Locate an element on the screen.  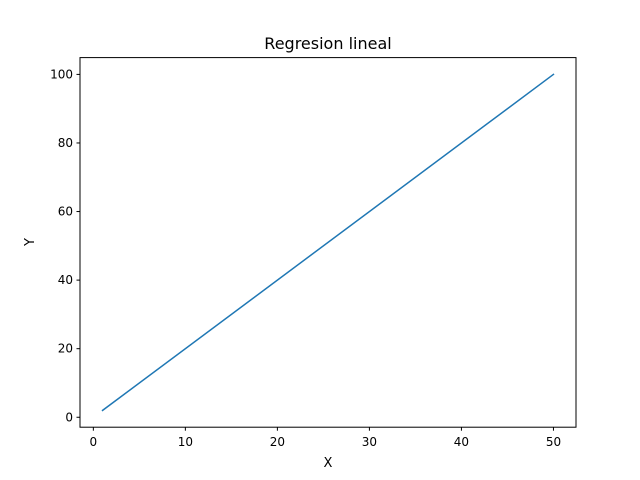
y-tick-label-5: 100 is located at coordinates (61, 74).